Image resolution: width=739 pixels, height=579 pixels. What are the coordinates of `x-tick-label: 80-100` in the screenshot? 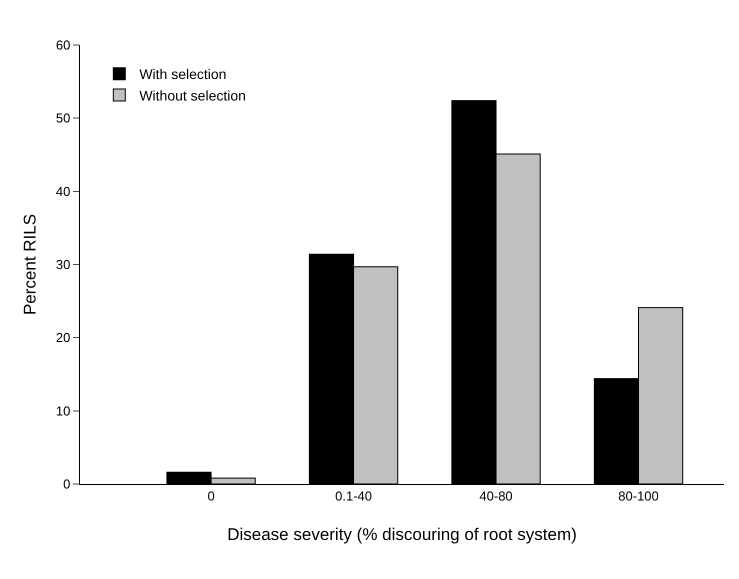 It's located at (638, 496).